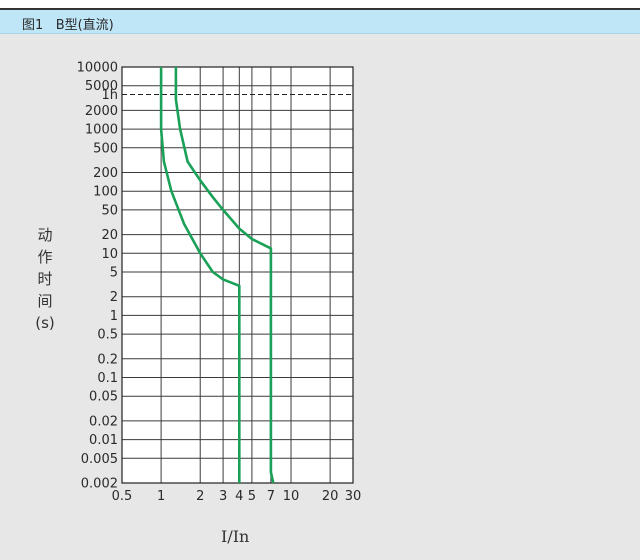 Image resolution: width=640 pixels, height=560 pixels. I want to click on y-tick-label: 5, so click(114, 272).